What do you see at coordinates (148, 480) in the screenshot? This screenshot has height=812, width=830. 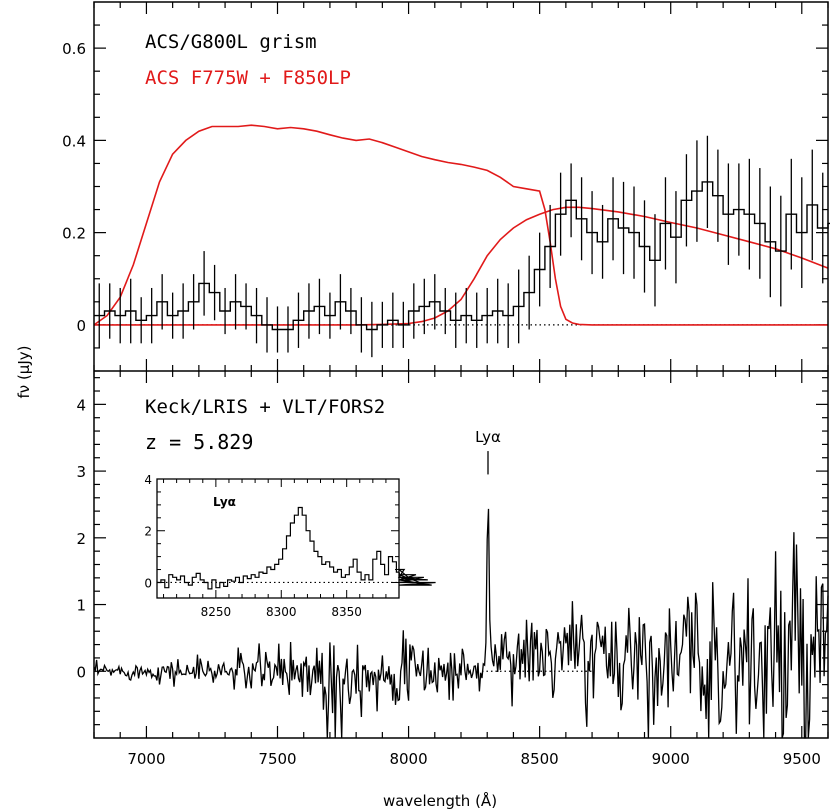 I see `inset-y-tick-label: 4` at bounding box center [148, 480].